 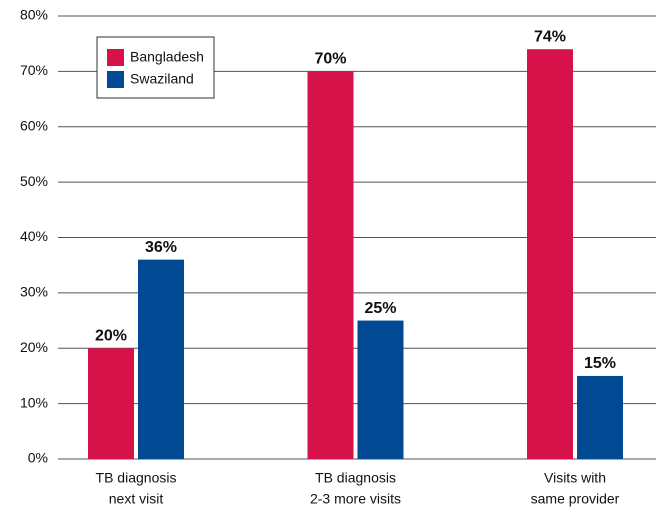 What do you see at coordinates (34, 347) in the screenshot?
I see `y-tick-label: 20%` at bounding box center [34, 347].